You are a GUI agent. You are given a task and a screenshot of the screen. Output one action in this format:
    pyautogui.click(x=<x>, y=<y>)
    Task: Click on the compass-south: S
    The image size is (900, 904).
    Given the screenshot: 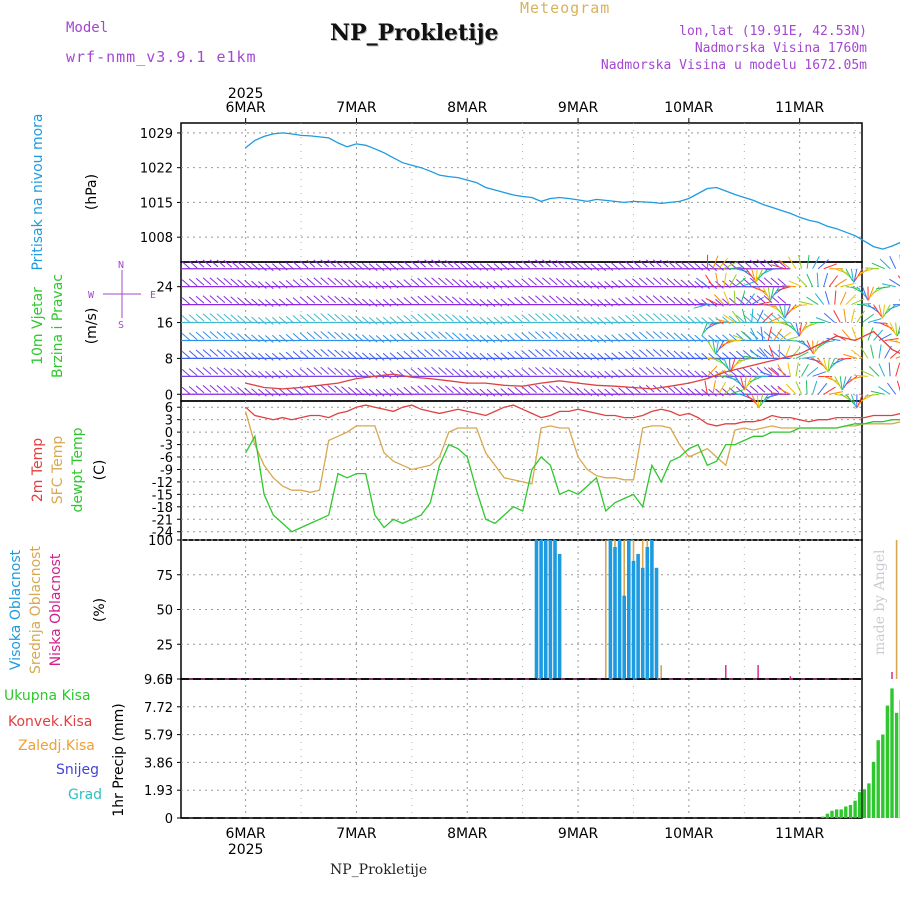 What is the action you would take?
    pyautogui.click(x=121, y=325)
    